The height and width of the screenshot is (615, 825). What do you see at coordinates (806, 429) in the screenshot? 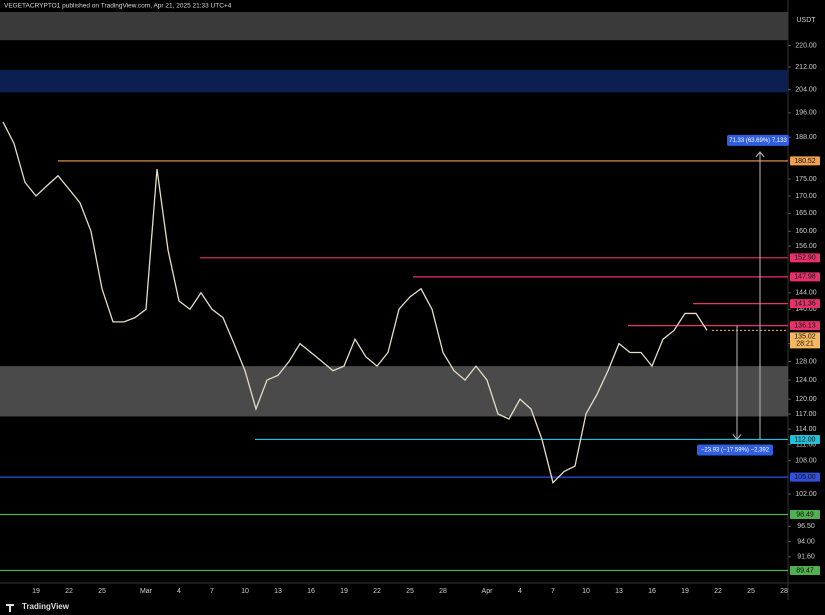
I see `y-tick-label: 114.00` at bounding box center [806, 429].